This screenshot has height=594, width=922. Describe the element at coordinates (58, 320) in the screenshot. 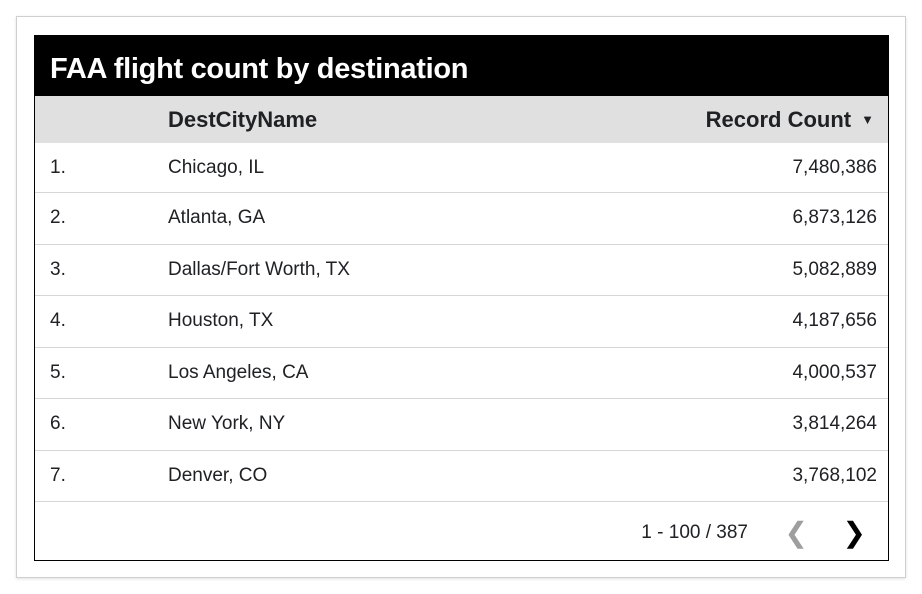

I see `row-index: 4.` at that location.